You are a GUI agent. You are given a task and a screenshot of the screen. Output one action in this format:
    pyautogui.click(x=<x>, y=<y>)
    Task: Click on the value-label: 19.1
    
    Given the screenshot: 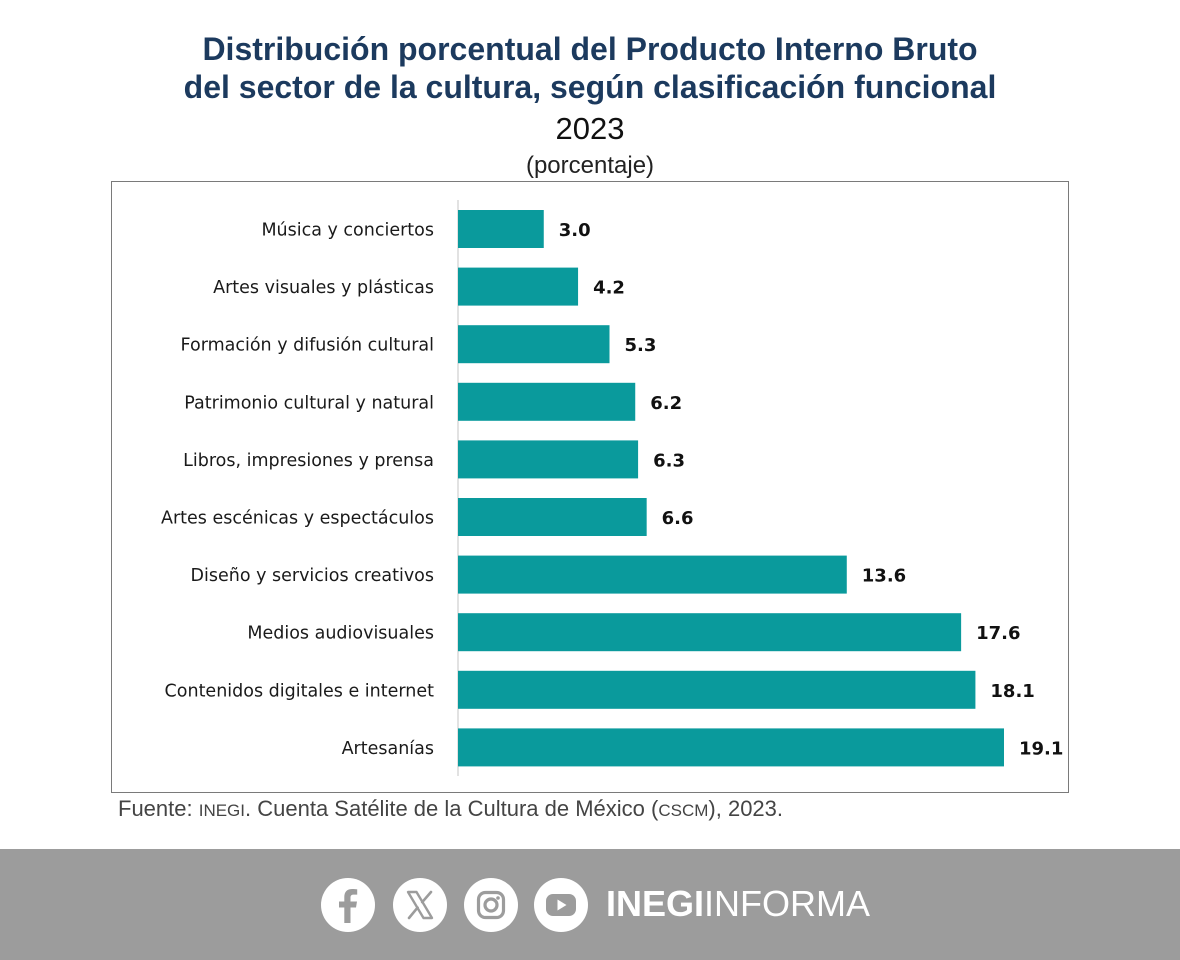 What is the action you would take?
    pyautogui.click(x=1041, y=748)
    